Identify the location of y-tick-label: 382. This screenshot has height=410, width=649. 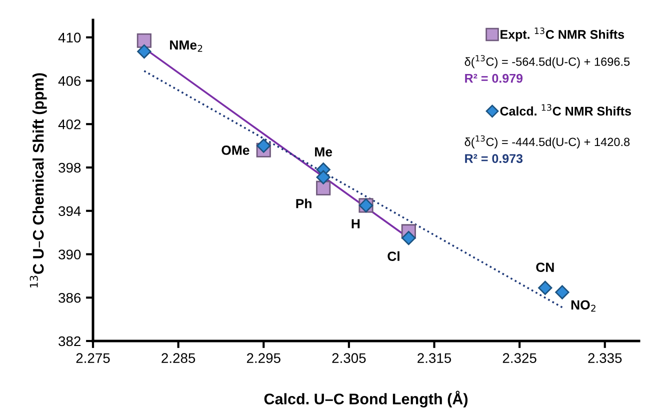
(69, 341).